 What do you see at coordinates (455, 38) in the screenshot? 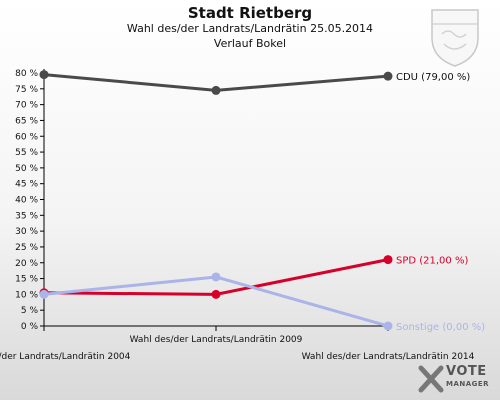
I see `coat-of-arms-icon` at bounding box center [455, 38].